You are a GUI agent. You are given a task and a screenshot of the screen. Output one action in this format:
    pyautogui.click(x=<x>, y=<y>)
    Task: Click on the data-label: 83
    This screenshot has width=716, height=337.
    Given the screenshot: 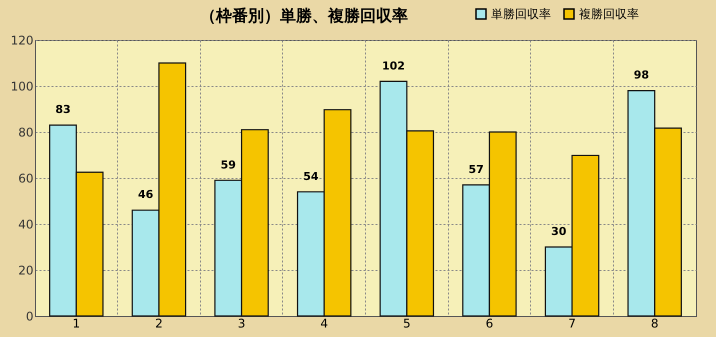 What is the action you would take?
    pyautogui.click(x=63, y=109)
    